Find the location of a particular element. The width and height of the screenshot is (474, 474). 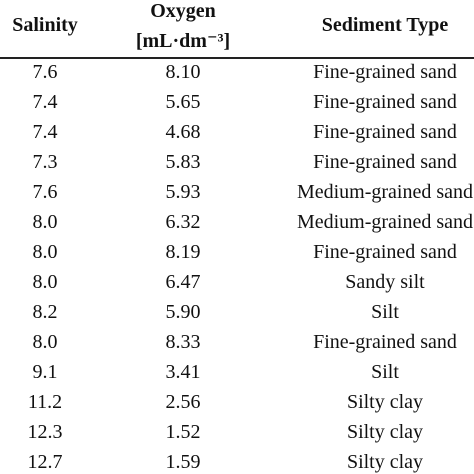

oxygen-cell: 5.83 is located at coordinates (183, 162).